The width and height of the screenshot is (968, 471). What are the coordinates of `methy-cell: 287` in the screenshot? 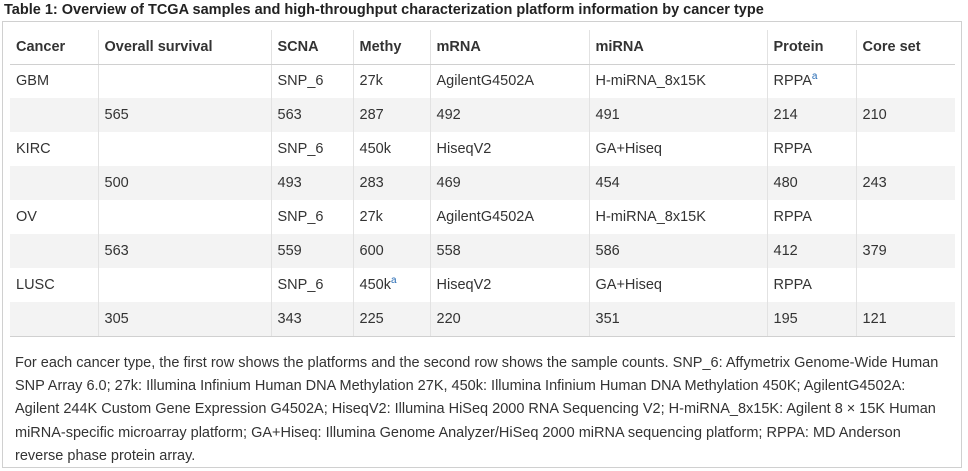 It's located at (391, 115).